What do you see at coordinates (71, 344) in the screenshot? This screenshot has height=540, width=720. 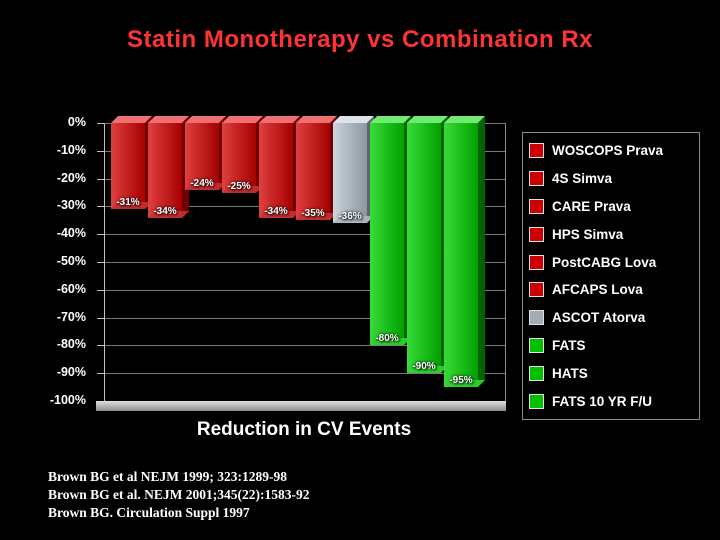 I see `y-axis-label: -80%` at bounding box center [71, 344].